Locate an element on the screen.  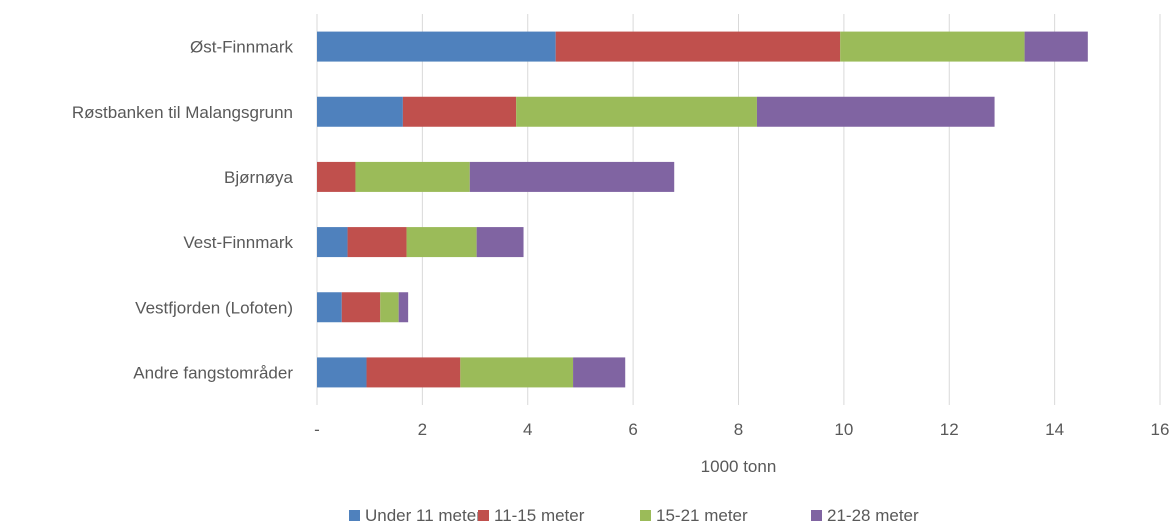
x-tick-labels: - 2 4 6 8 10 12 14 16 is located at coordinates (741, 429).